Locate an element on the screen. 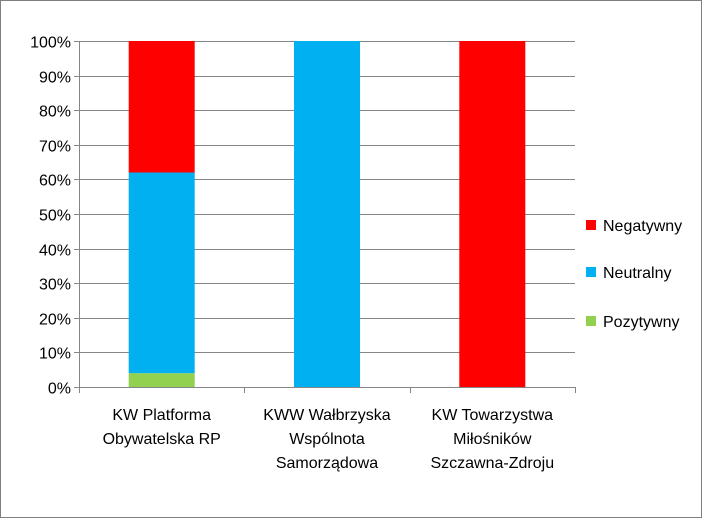 The image size is (702, 518). y-tick-label: 60% is located at coordinates (55, 181).